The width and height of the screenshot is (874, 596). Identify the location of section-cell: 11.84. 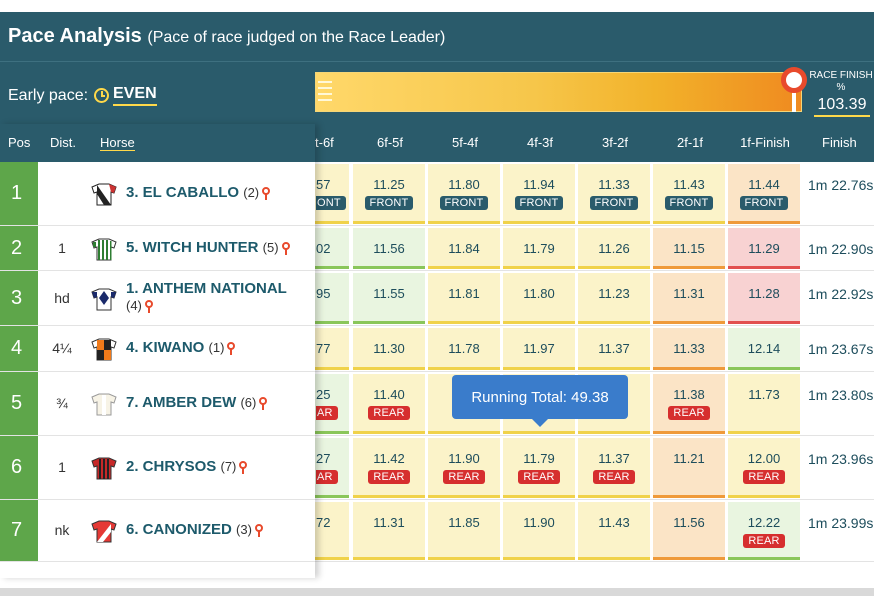
(464, 248).